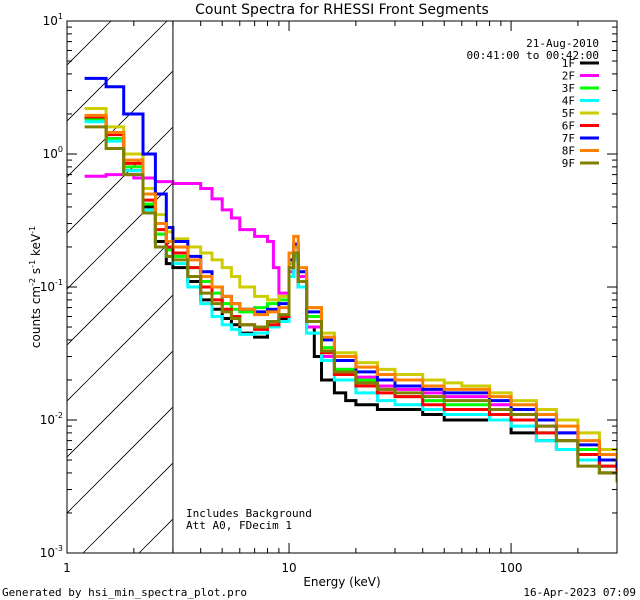 The image size is (640, 600). I want to click on generator-credit: Generated by hsi_min_spectra_plot.pro, so click(124, 592).